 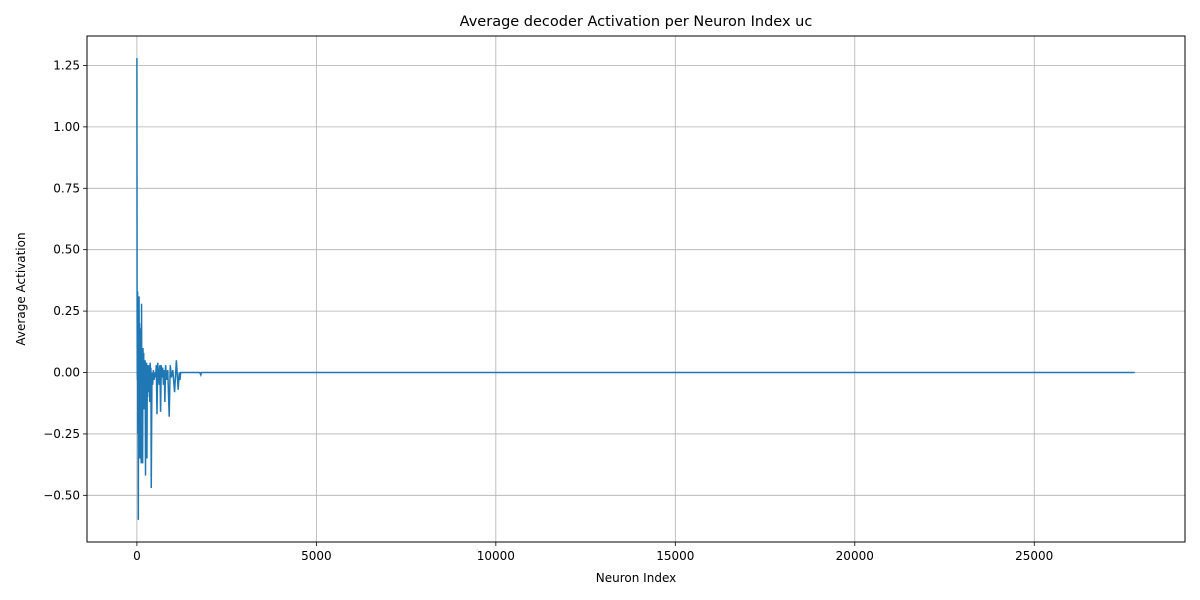 I want to click on x-tick-label: 0, so click(x=137, y=556).